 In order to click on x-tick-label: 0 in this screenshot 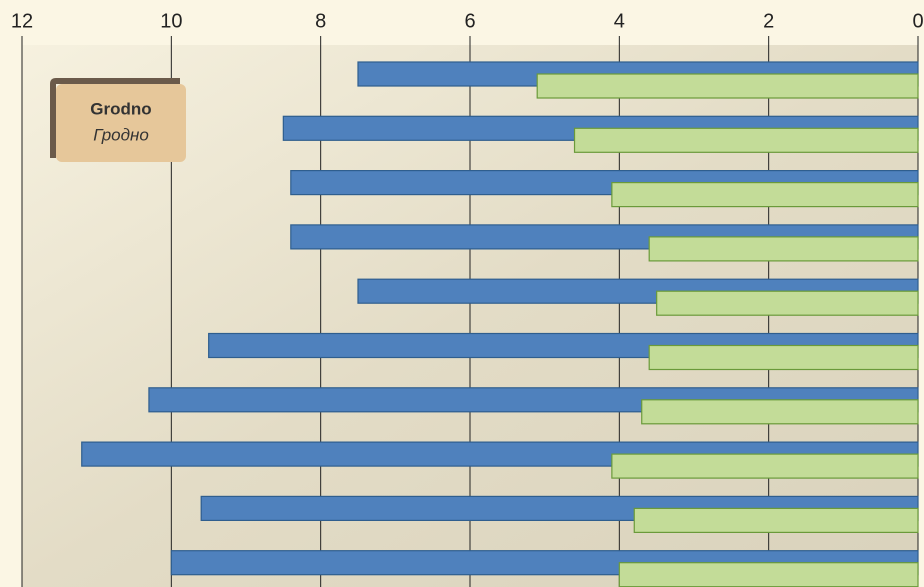, I will do `click(917, 21)`.